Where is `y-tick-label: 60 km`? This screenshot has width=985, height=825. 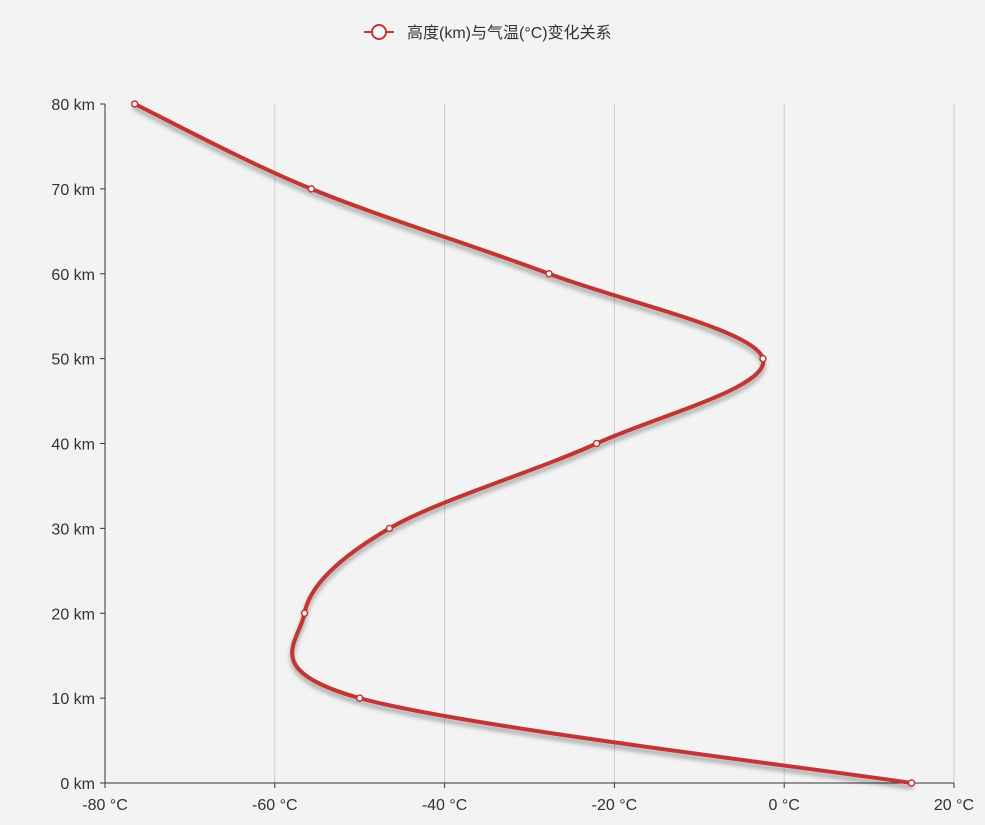
y-tick-label: 60 km is located at coordinates (73, 275).